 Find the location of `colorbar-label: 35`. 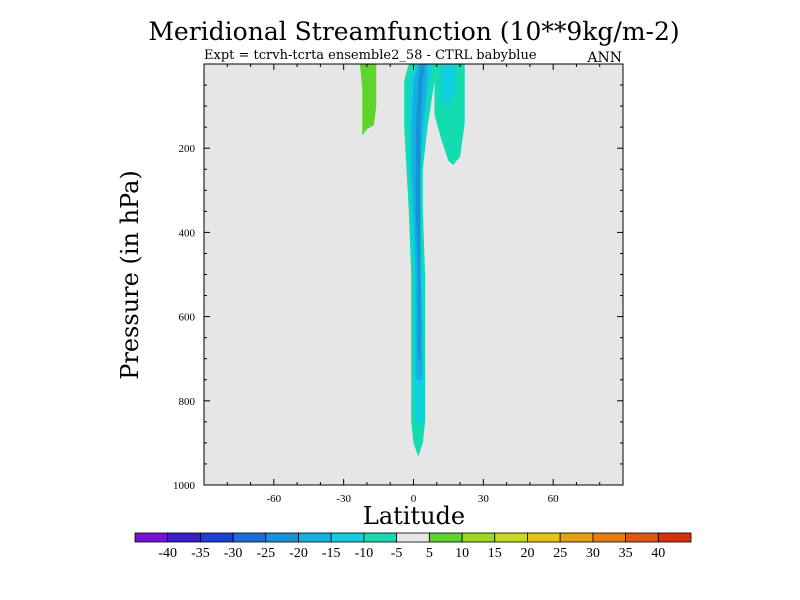

colorbar-label: 35 is located at coordinates (626, 553).